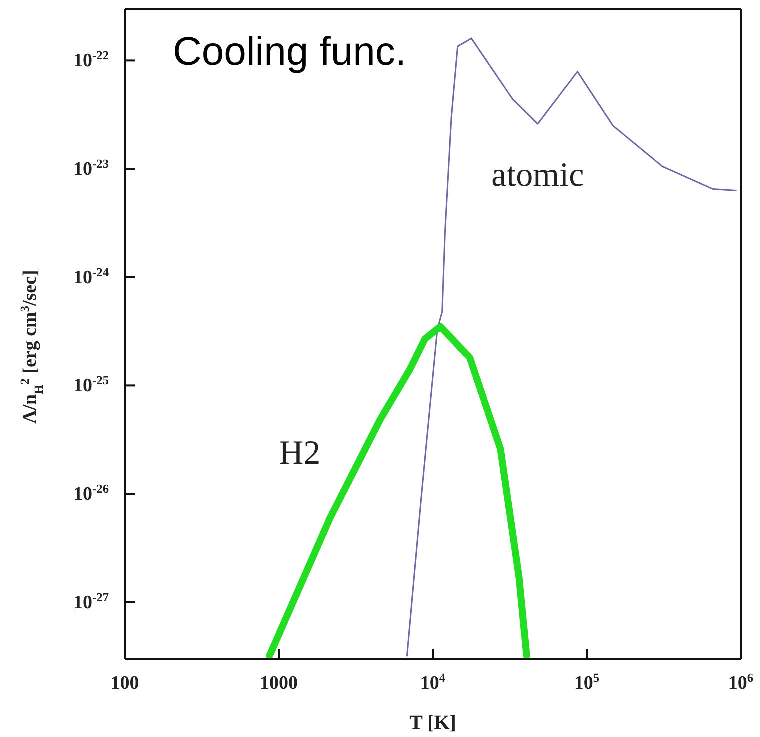 The image size is (760, 737). What do you see at coordinates (279, 683) in the screenshot?
I see `x-tick-label: 1000` at bounding box center [279, 683].